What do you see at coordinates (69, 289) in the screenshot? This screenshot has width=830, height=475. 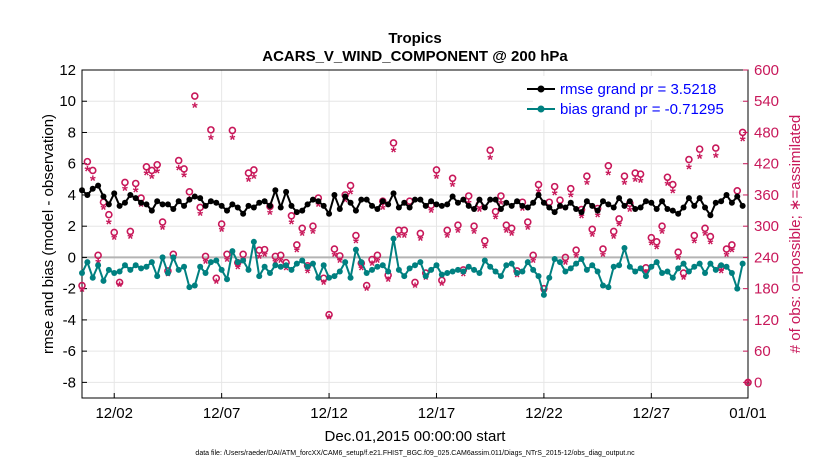 I see `y-tick-label: -2` at bounding box center [69, 289].